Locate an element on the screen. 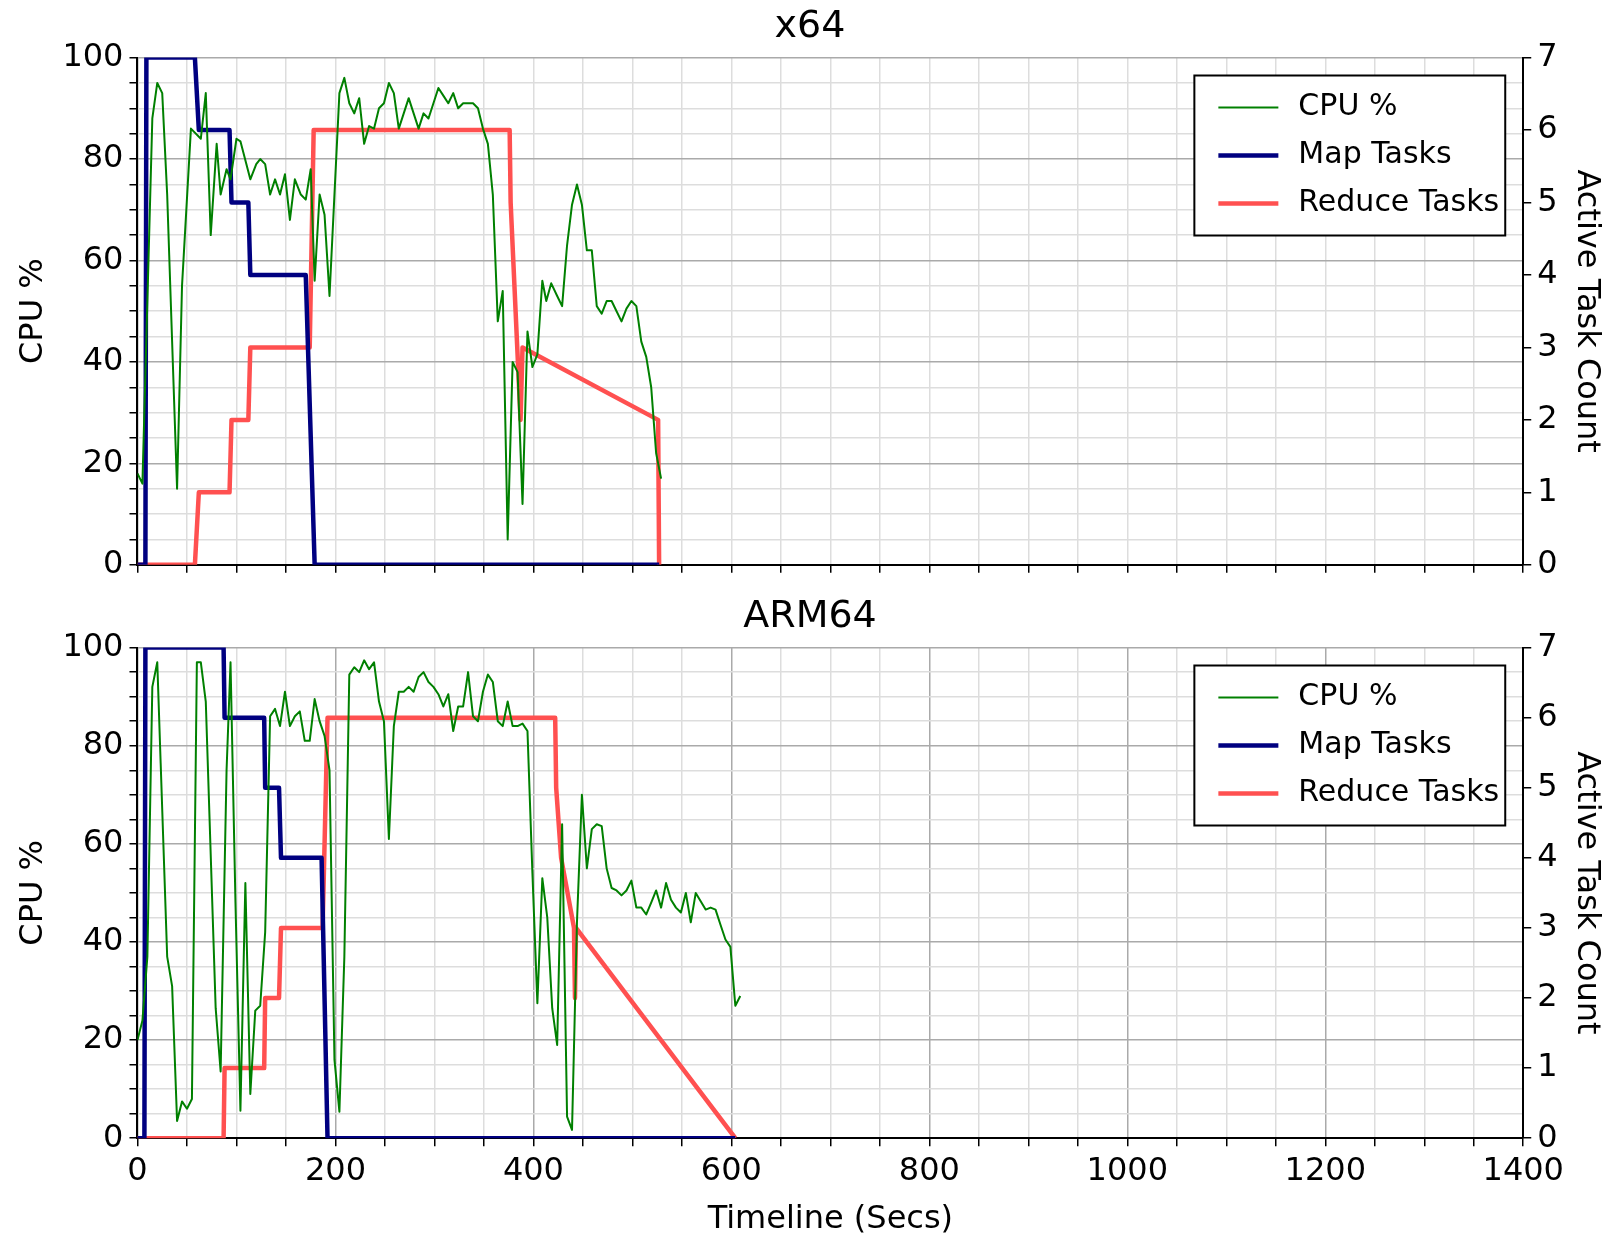  x-tick-label: 400 is located at coordinates (533, 1168).